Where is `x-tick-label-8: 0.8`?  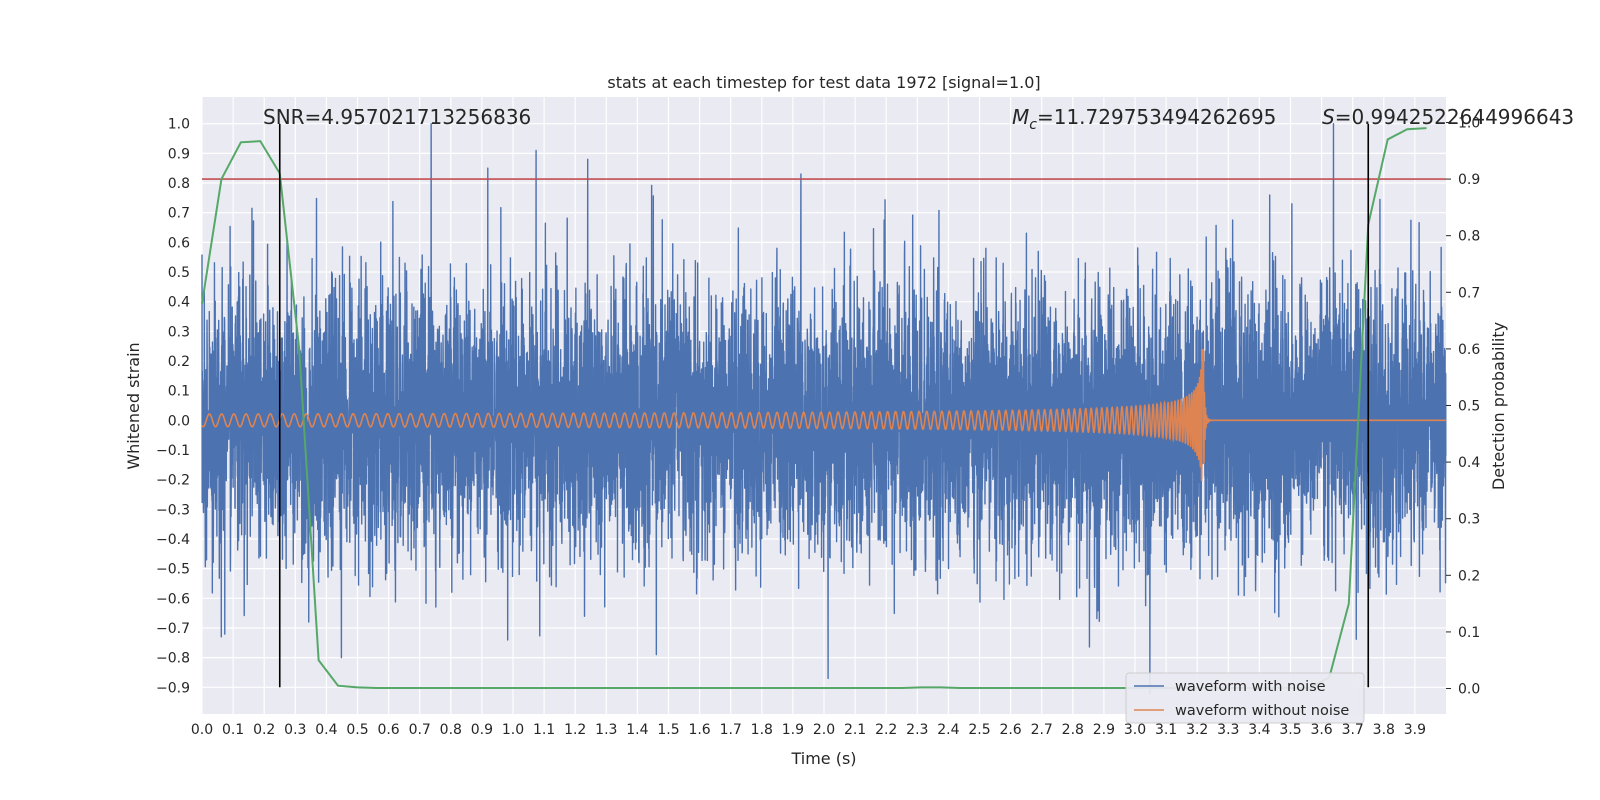 x-tick-label-8: 0.8 is located at coordinates (451, 730).